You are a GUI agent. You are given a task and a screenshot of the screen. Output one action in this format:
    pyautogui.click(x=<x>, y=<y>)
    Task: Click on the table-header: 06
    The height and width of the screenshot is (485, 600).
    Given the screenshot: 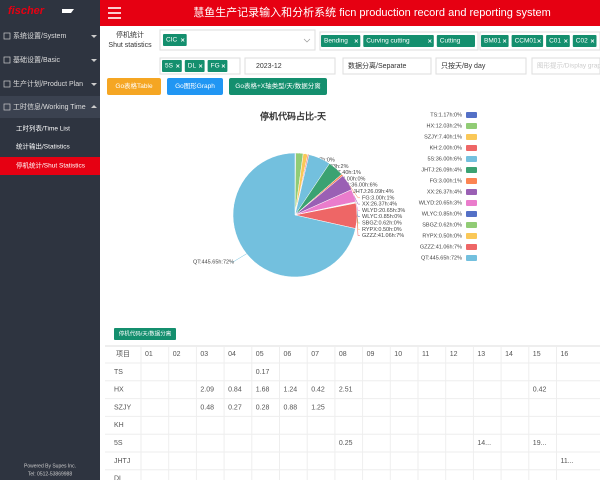 What is the action you would take?
    pyautogui.click(x=288, y=354)
    